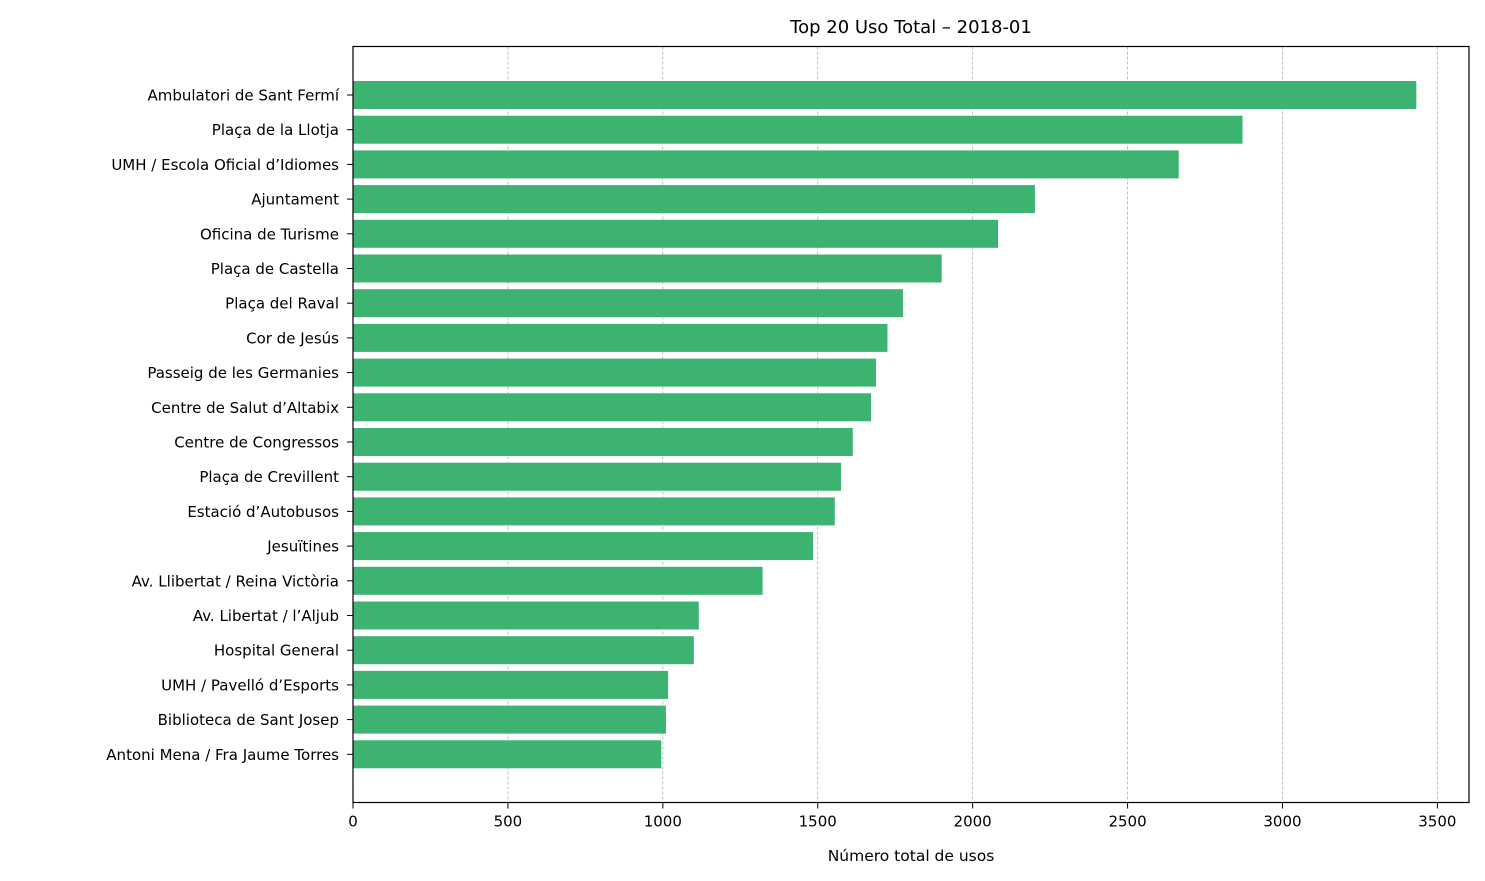  What do you see at coordinates (256, 443) in the screenshot?
I see `y-tick-label: Centre de Congressos` at bounding box center [256, 443].